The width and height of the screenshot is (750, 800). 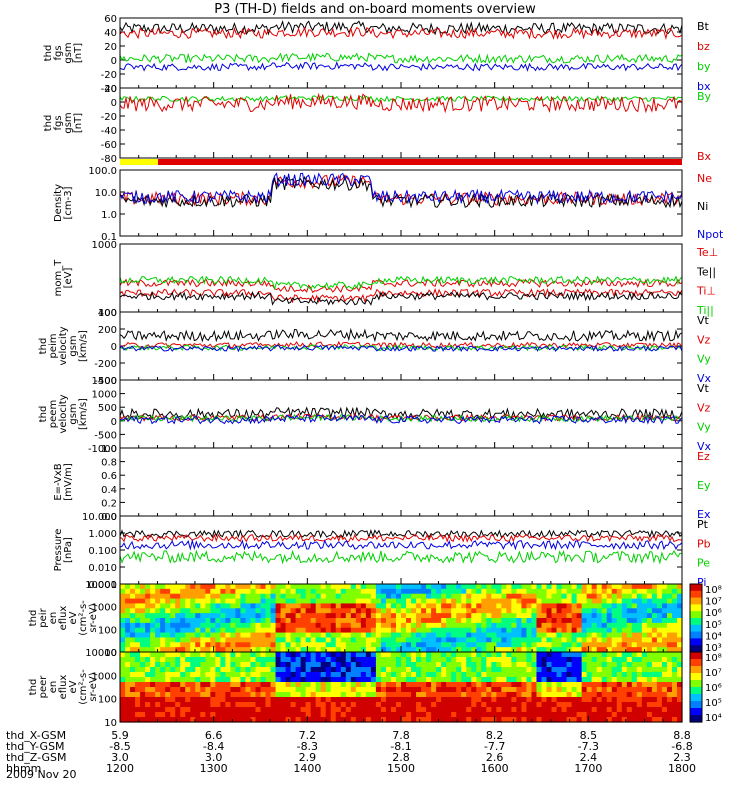 What do you see at coordinates (713, 673) in the screenshot?
I see `colorbar-tick-label: 10⁷` at bounding box center [713, 673].